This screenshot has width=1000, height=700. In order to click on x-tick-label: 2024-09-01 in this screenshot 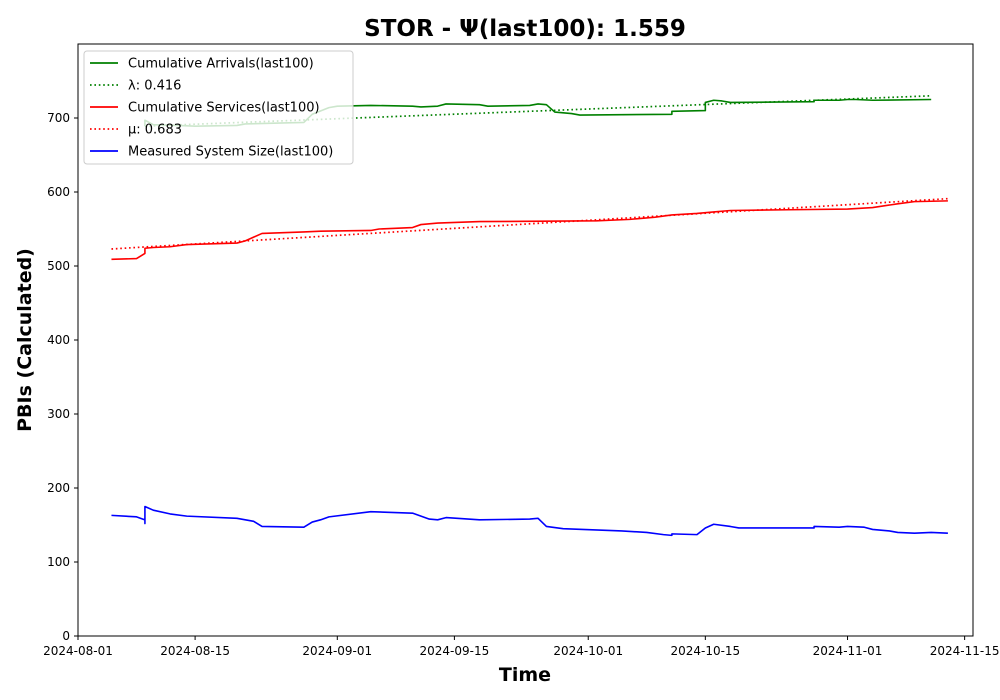, I will do `click(337, 651)`.